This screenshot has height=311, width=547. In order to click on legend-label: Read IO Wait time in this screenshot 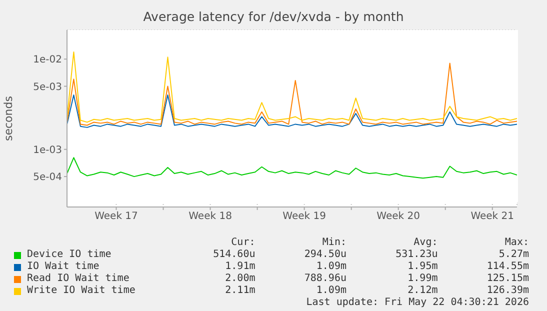, I will do `click(78, 279)`.